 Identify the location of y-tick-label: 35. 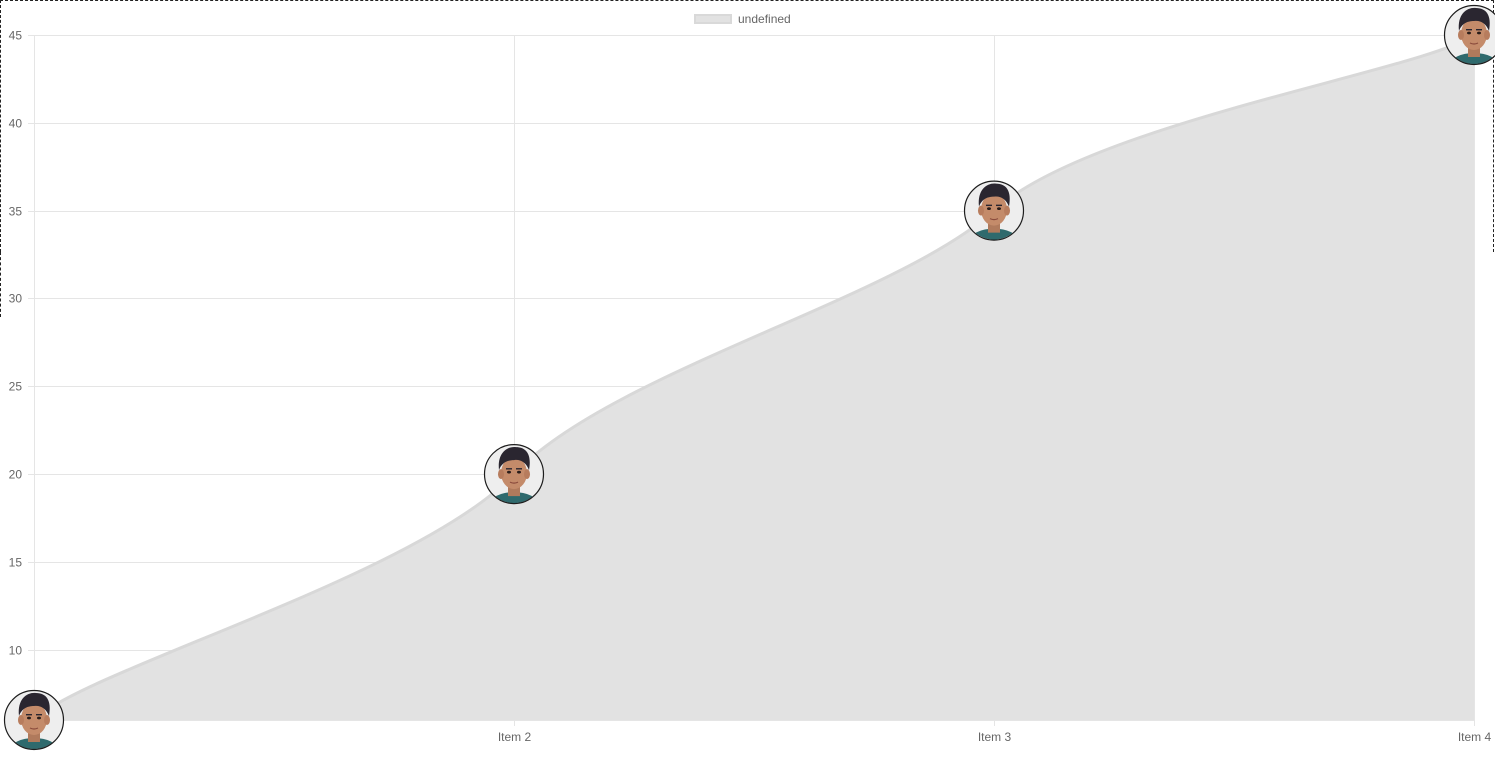
(16, 212).